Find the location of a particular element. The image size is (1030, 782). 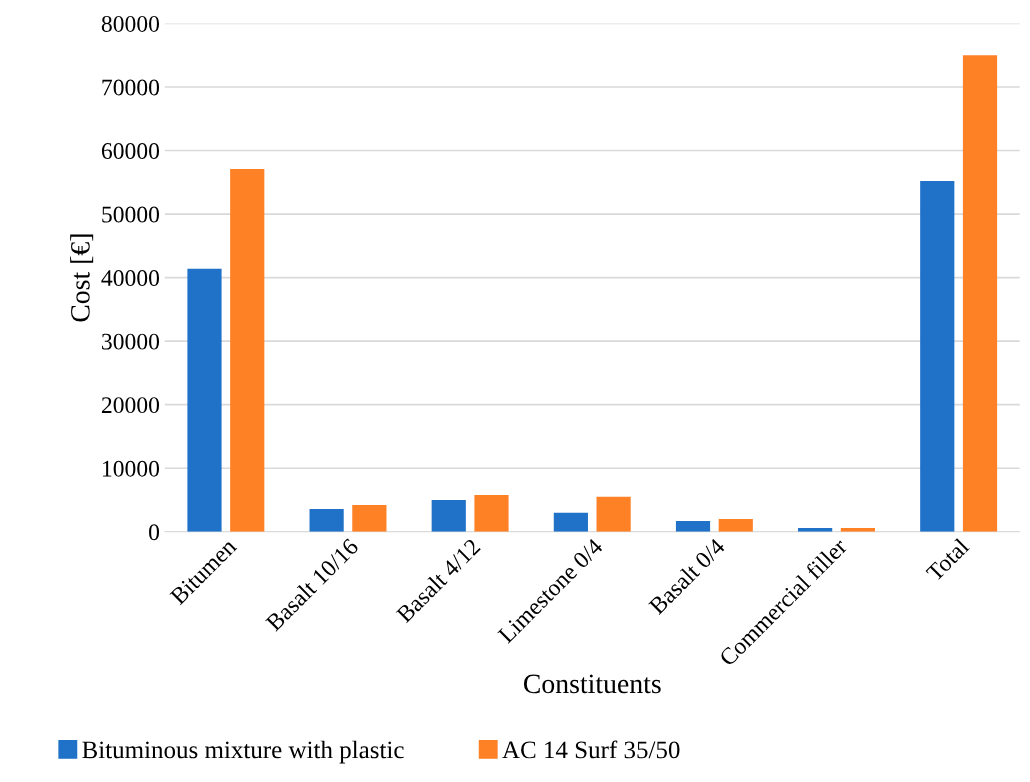

y-tick-label: 10000 is located at coordinates (131, 468).